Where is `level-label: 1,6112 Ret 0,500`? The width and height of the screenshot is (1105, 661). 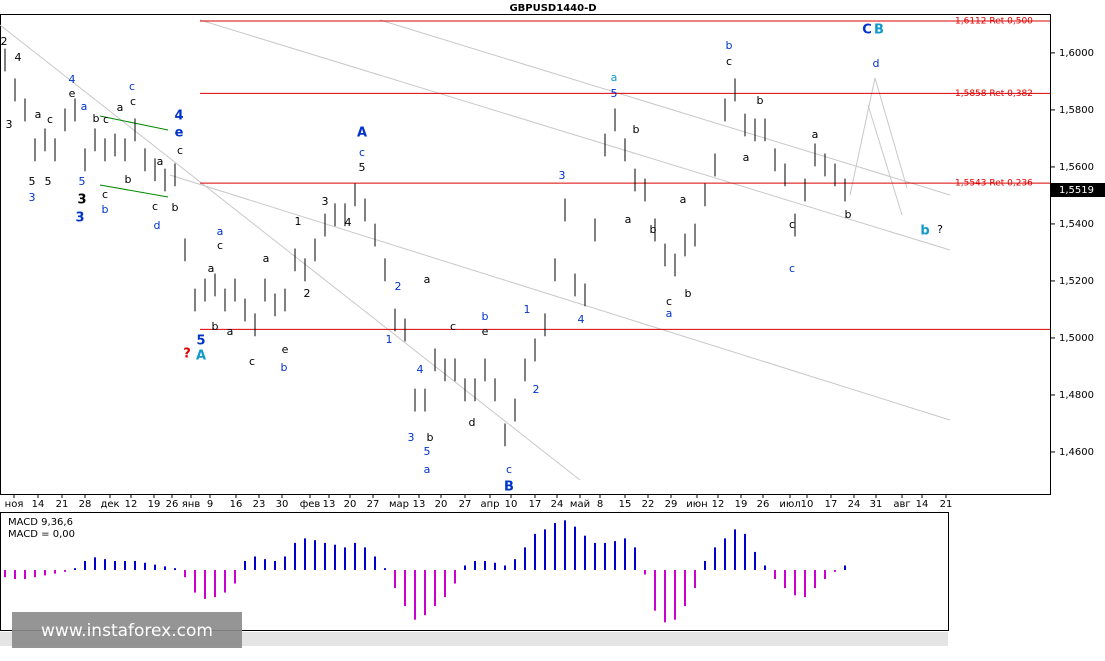
level-label: 1,6112 Ret 0,500 is located at coordinates (994, 21).